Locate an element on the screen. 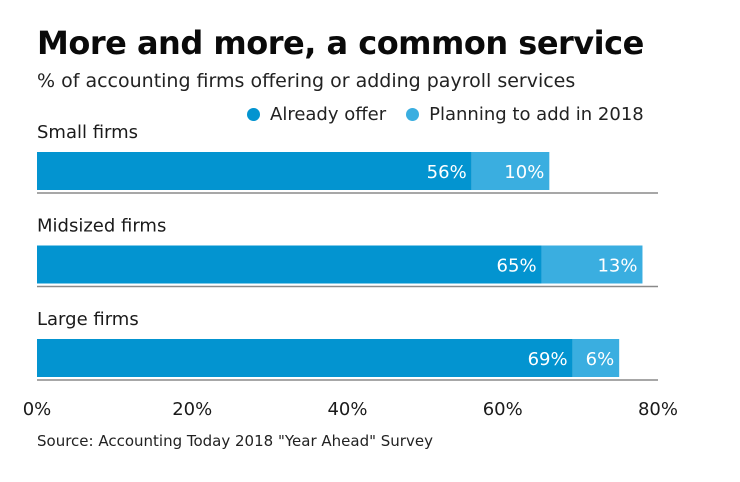  bar-small-firms-planning-to-add-in-2018 is located at coordinates (510, 171).